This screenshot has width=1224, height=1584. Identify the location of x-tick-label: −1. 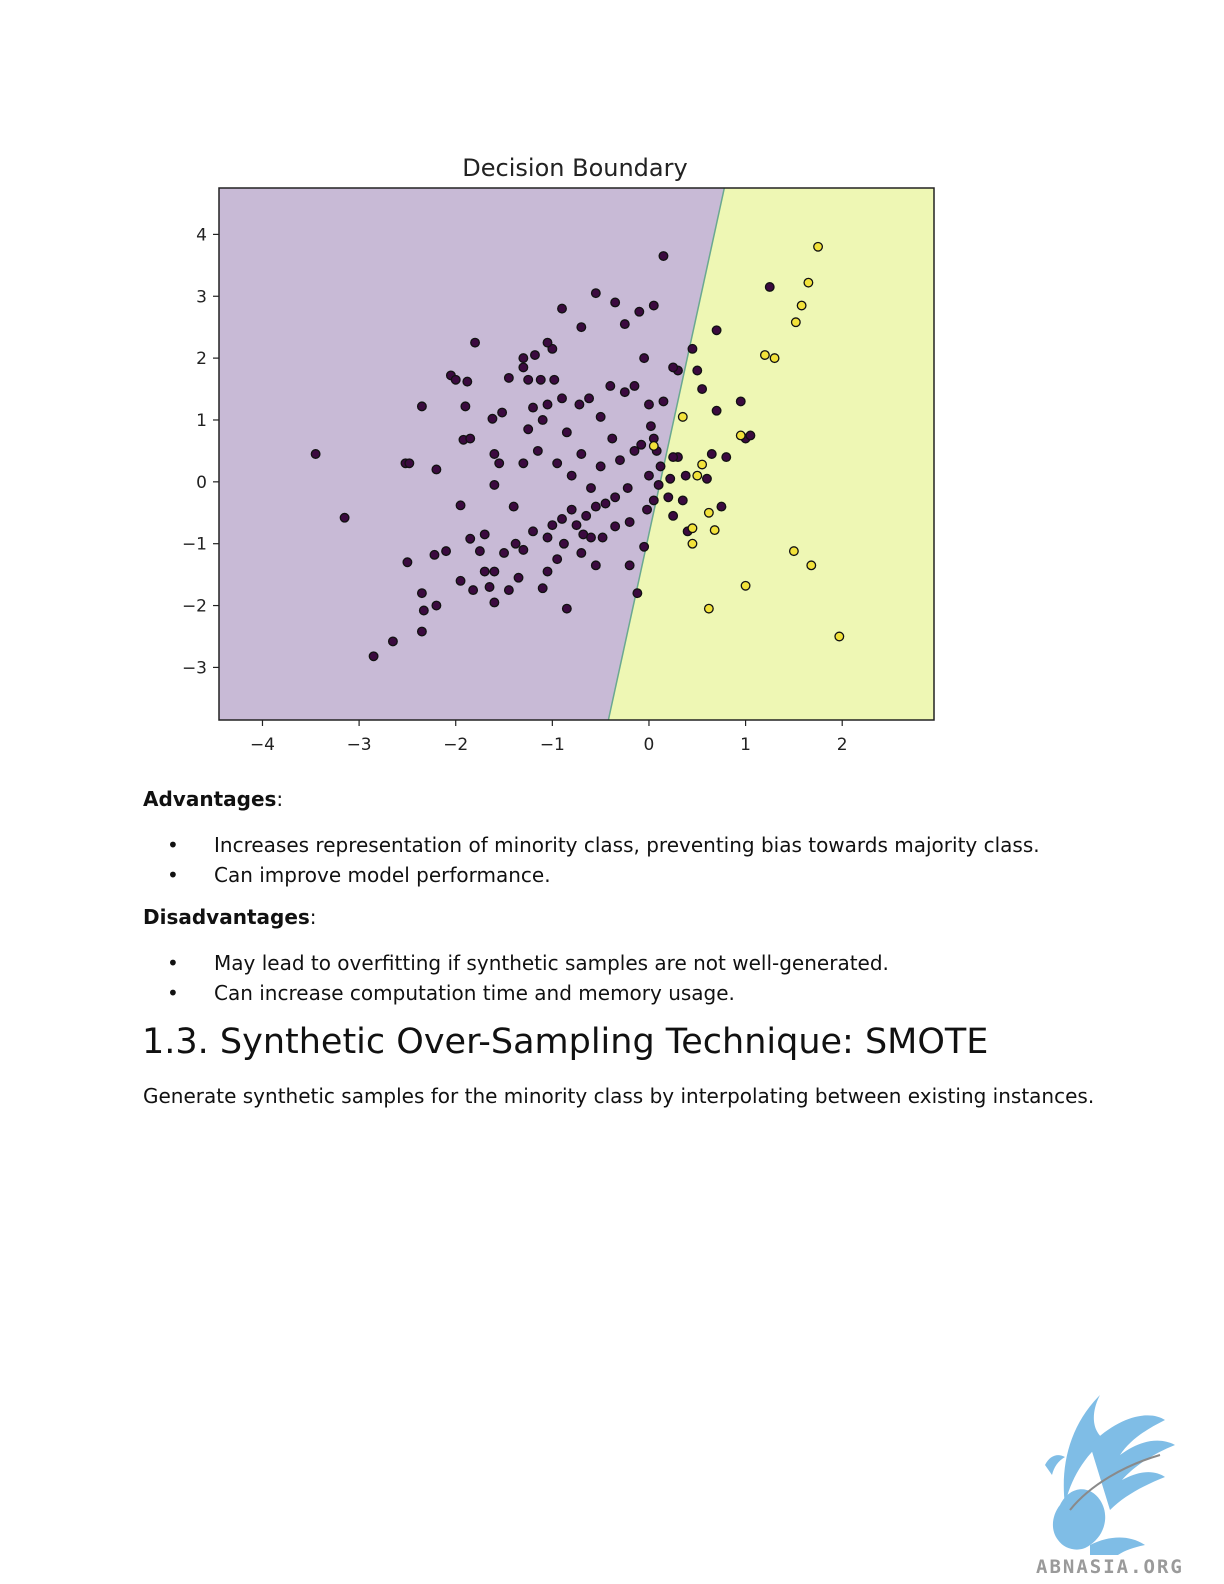
(552, 745).